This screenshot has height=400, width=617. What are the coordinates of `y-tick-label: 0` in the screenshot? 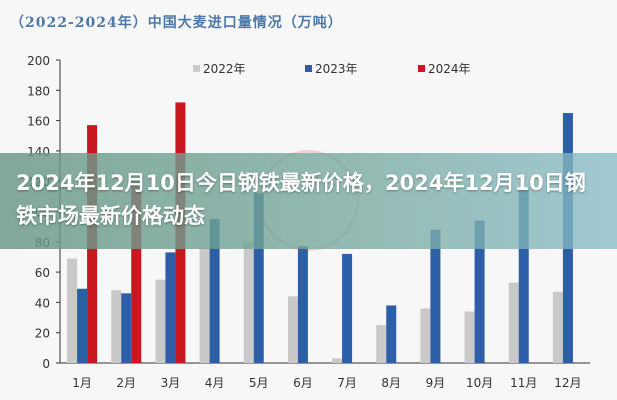 It's located at (46, 364).